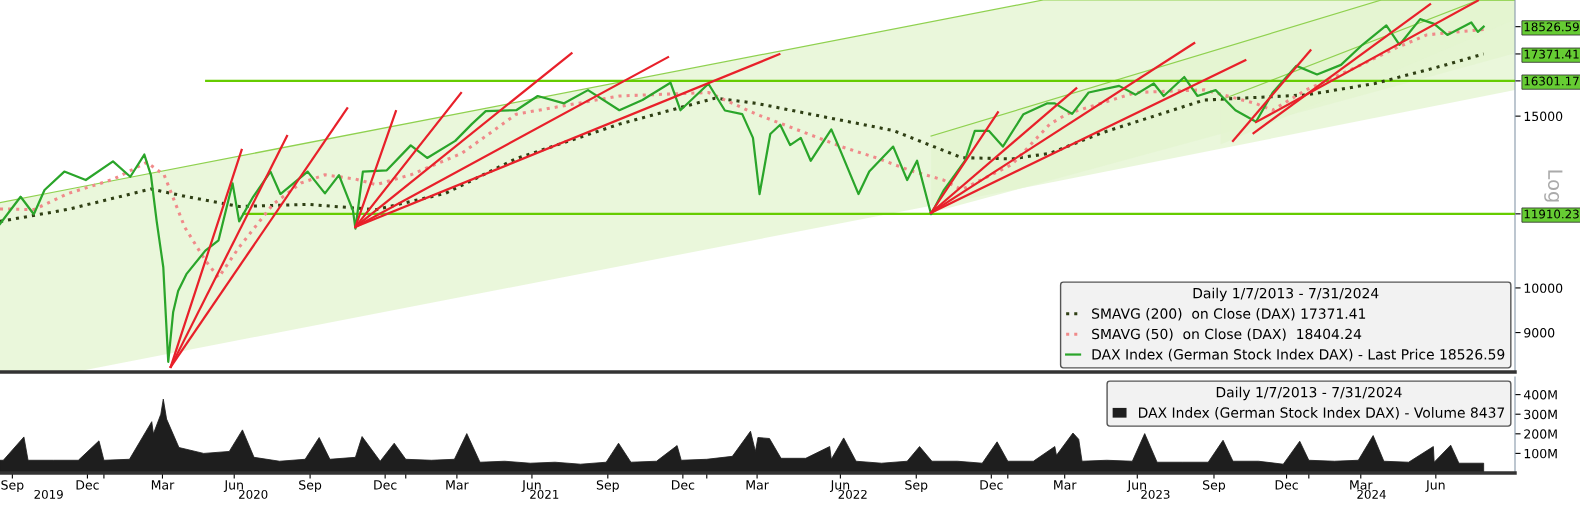  What do you see at coordinates (1540, 395) in the screenshot?
I see `y-tick-label: 400M` at bounding box center [1540, 395].